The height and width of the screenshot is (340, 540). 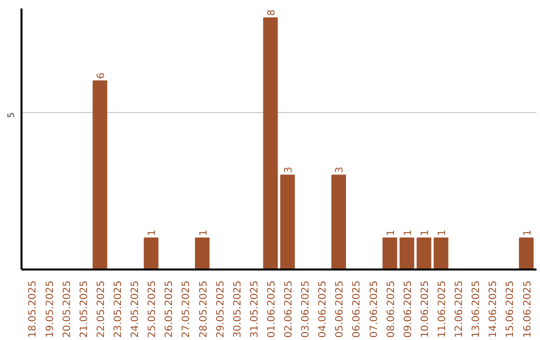 I want to click on x-tick-label: 19.05.2025, so click(x=50, y=309).